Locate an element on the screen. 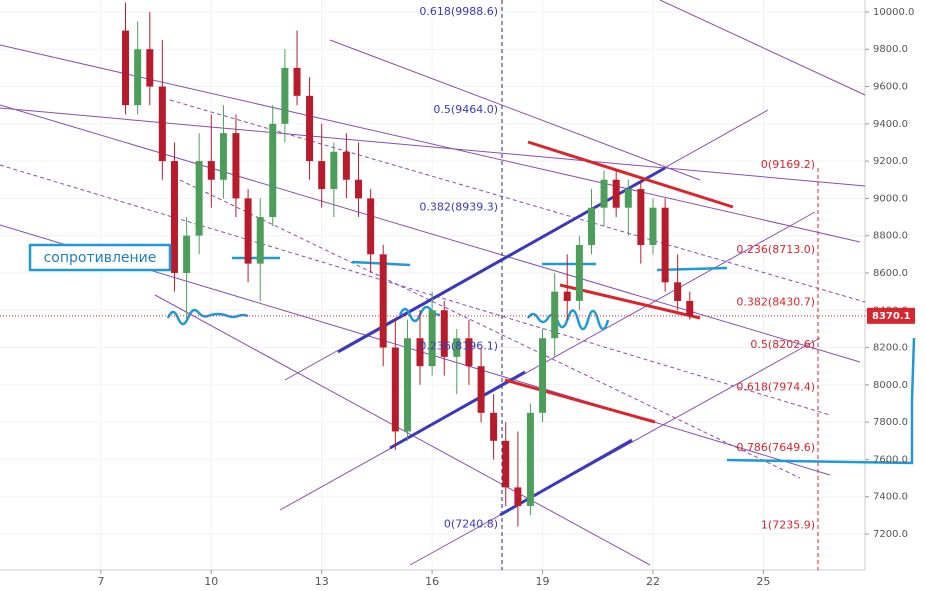 Image resolution: width=925 pixels, height=591 pixels. y-tick-label: 9000.0 is located at coordinates (890, 198).